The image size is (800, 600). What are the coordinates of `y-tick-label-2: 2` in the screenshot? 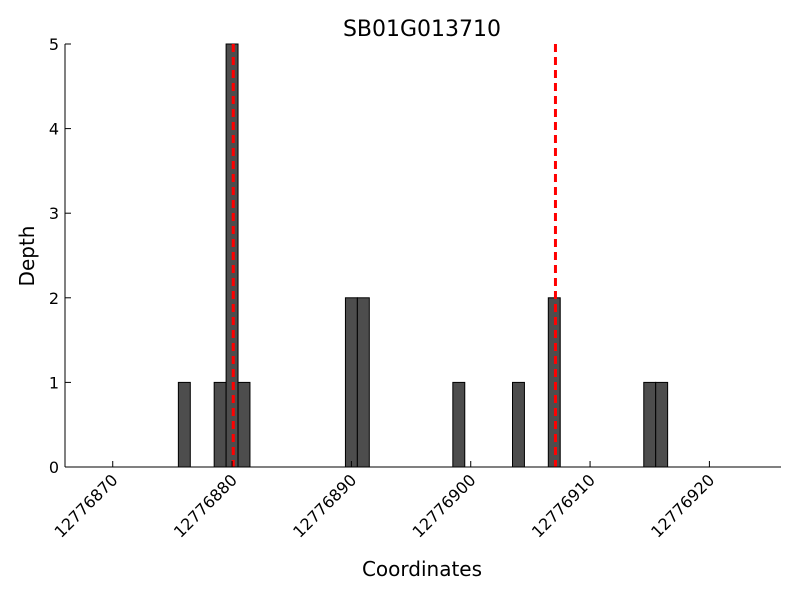 It's located at (54, 298).